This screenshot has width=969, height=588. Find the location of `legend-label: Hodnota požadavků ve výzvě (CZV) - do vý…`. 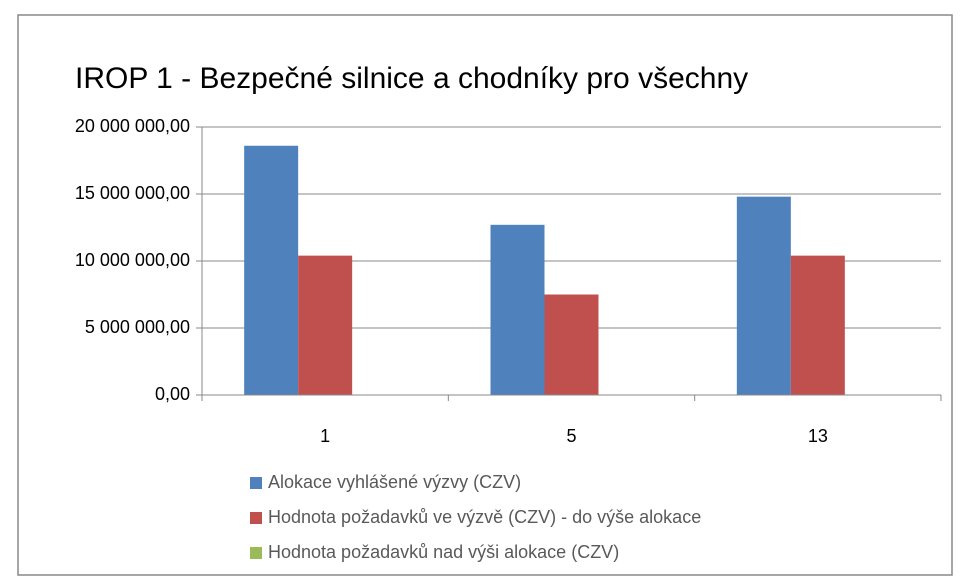

legend-label: Hodnota požadavků ve výzvě (CZV) - do vý… is located at coordinates (484, 517).